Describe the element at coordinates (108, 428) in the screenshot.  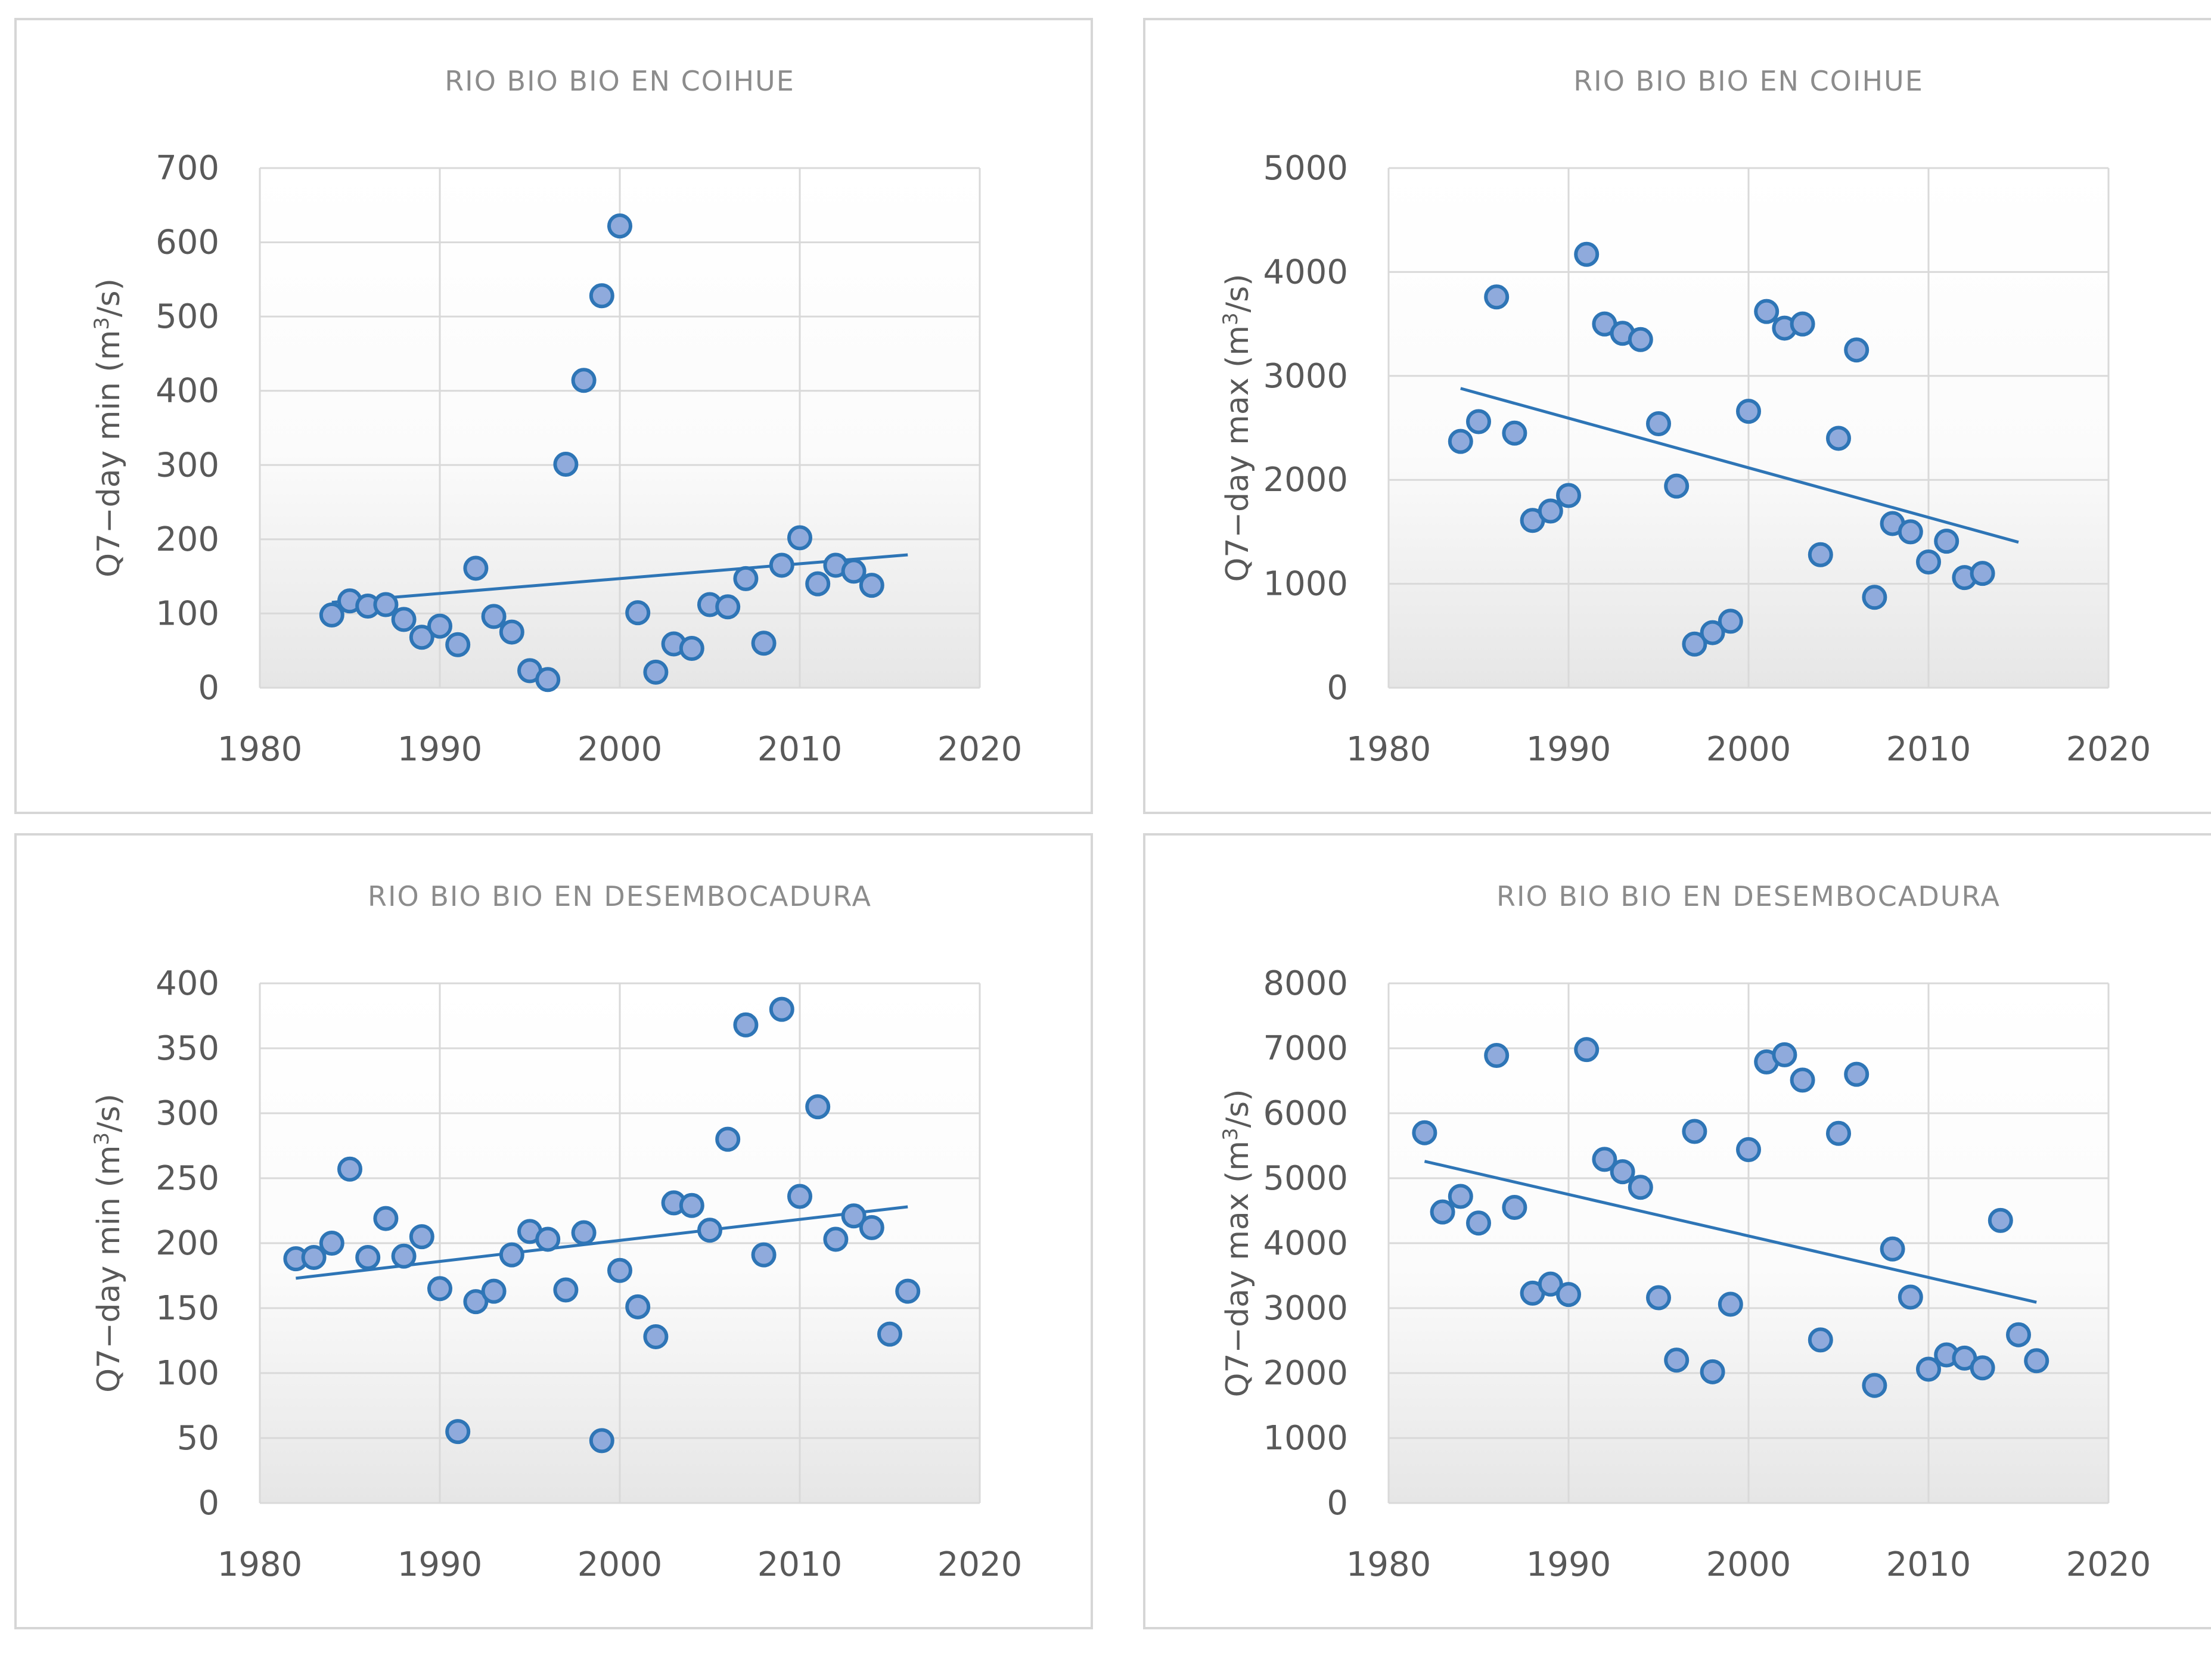
I see `y-axis-label: Q7−day min (m3/s)` at that location.